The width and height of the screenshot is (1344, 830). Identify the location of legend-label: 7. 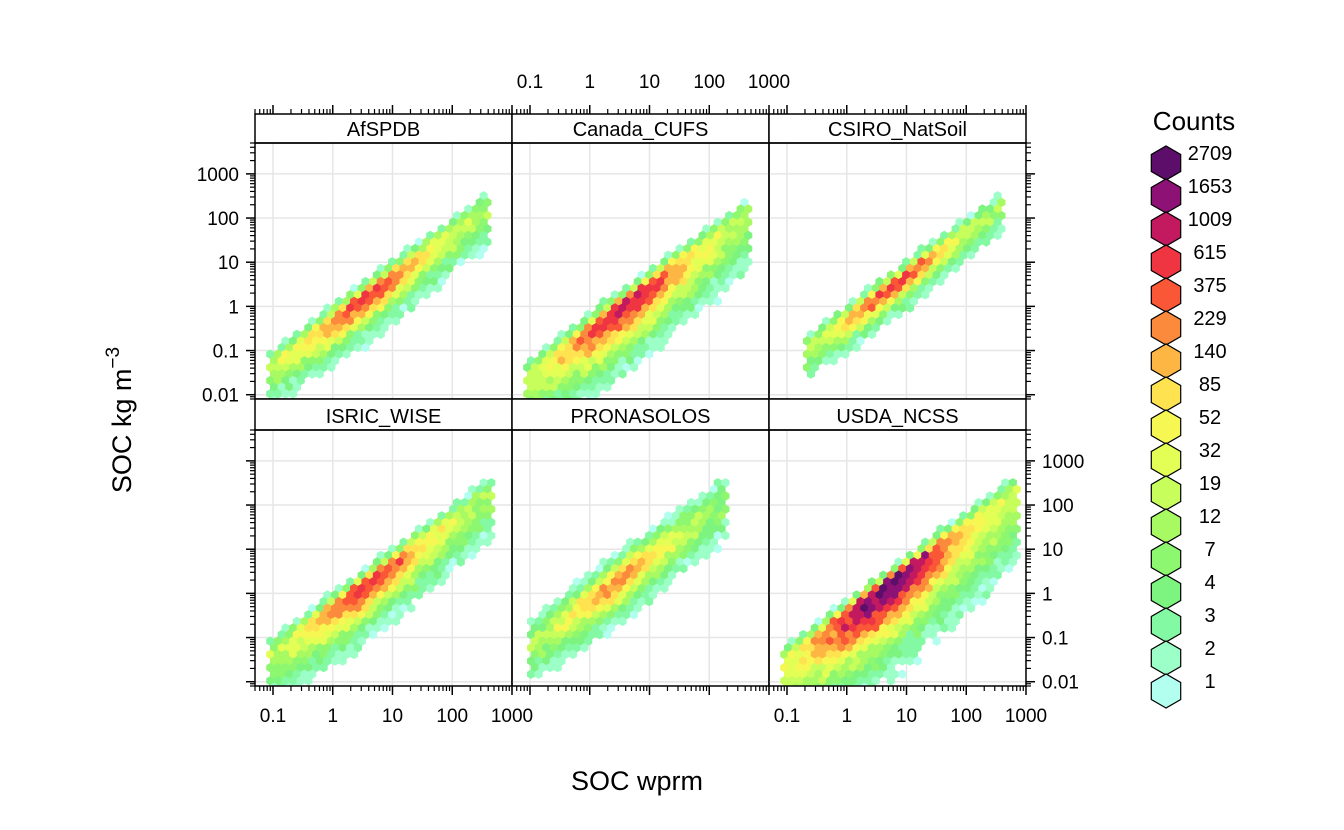
(1209, 550).